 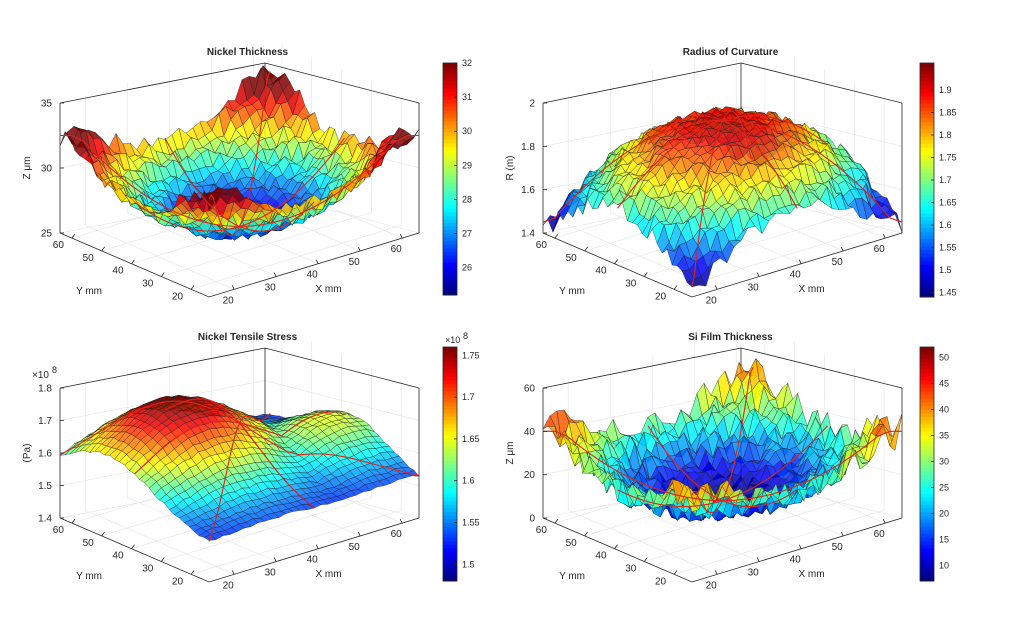 I want to click on colorbar-tick-label: 29, so click(x=467, y=165).